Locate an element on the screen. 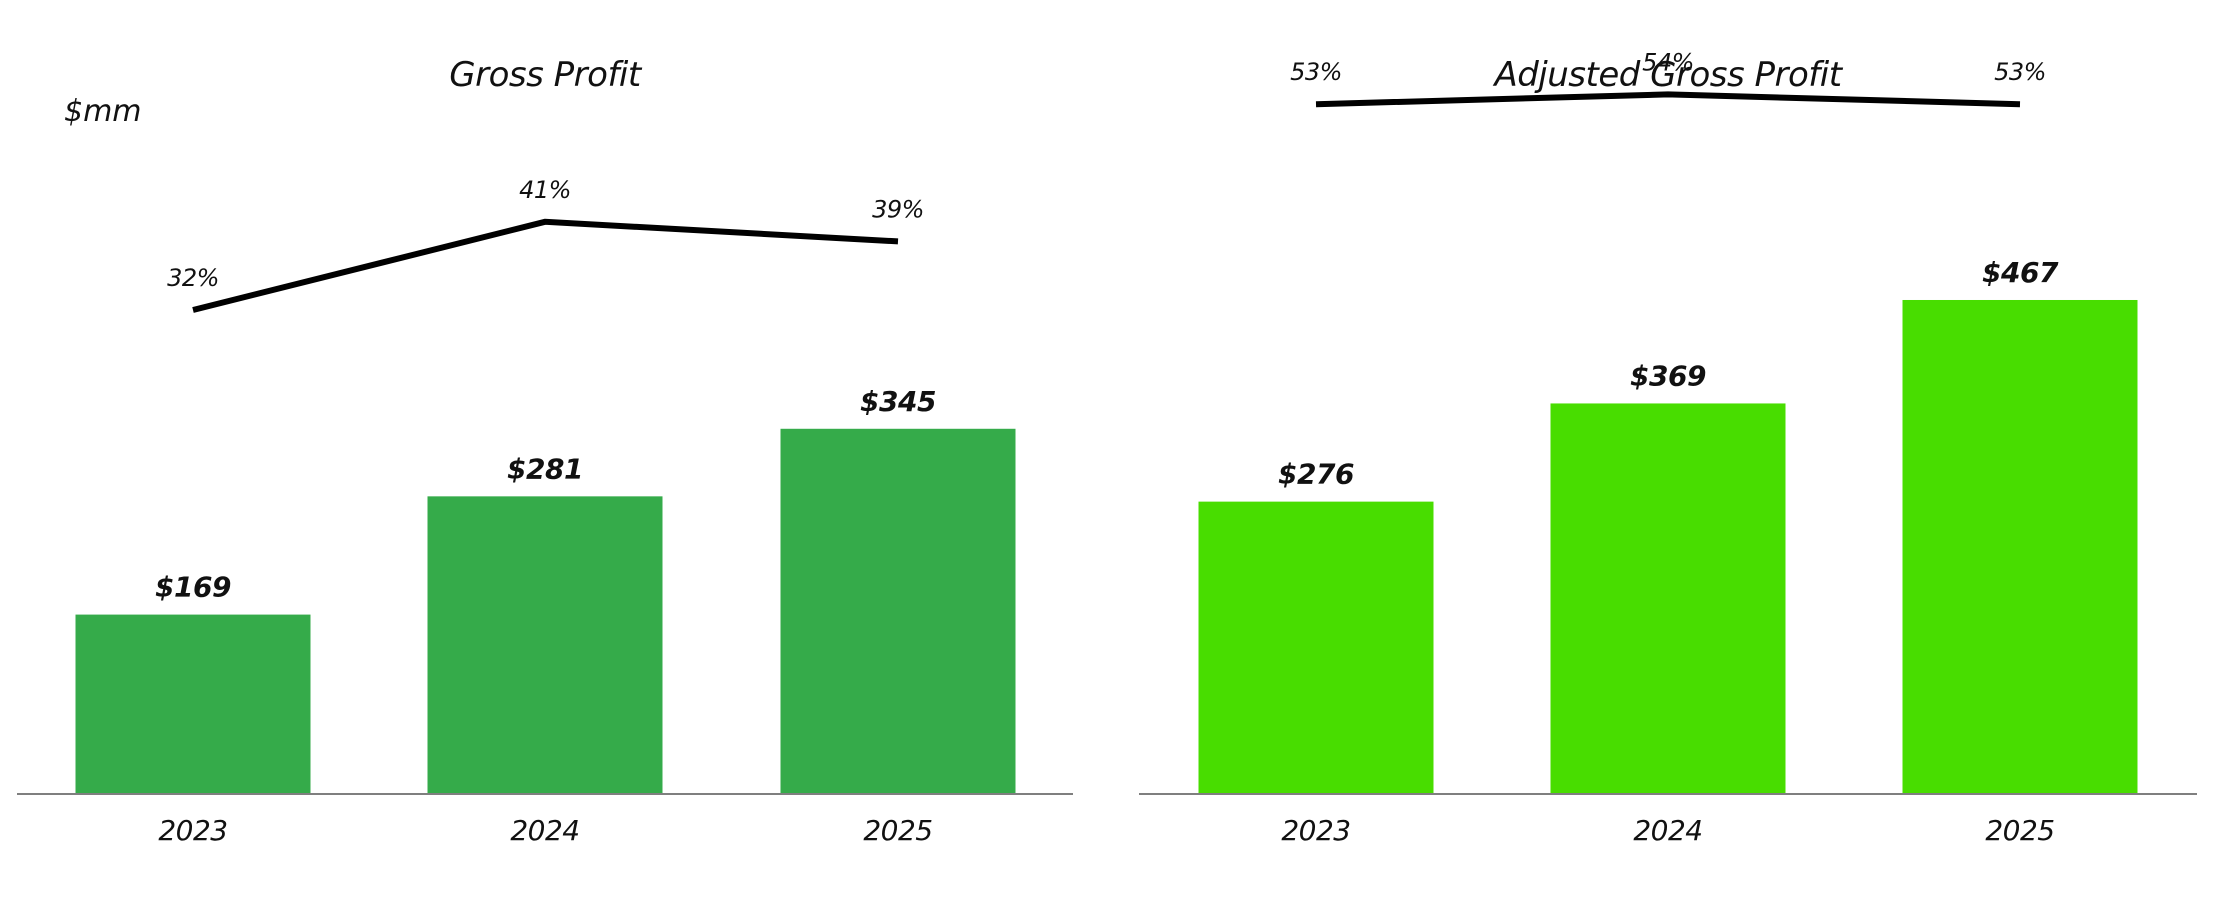 This screenshot has width=2214, height=897. unit-label: $mm is located at coordinates (103, 111).